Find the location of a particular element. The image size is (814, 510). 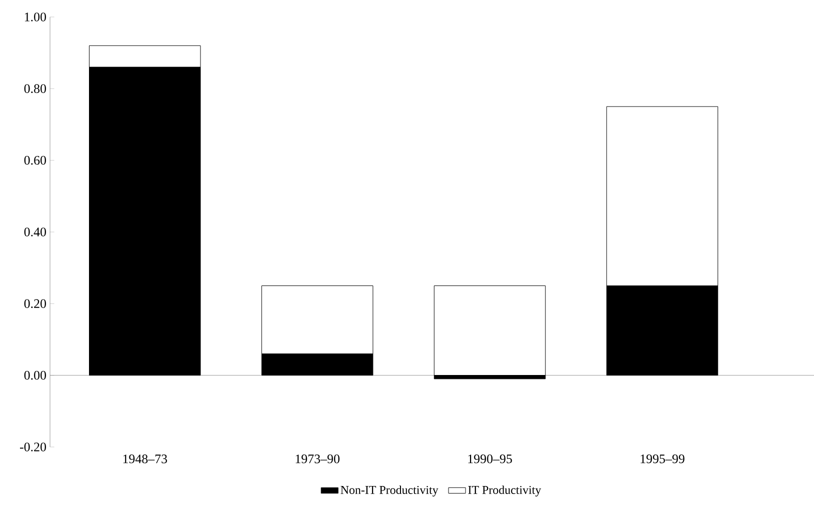

y-tick-label: 0.80 is located at coordinates (35, 89).